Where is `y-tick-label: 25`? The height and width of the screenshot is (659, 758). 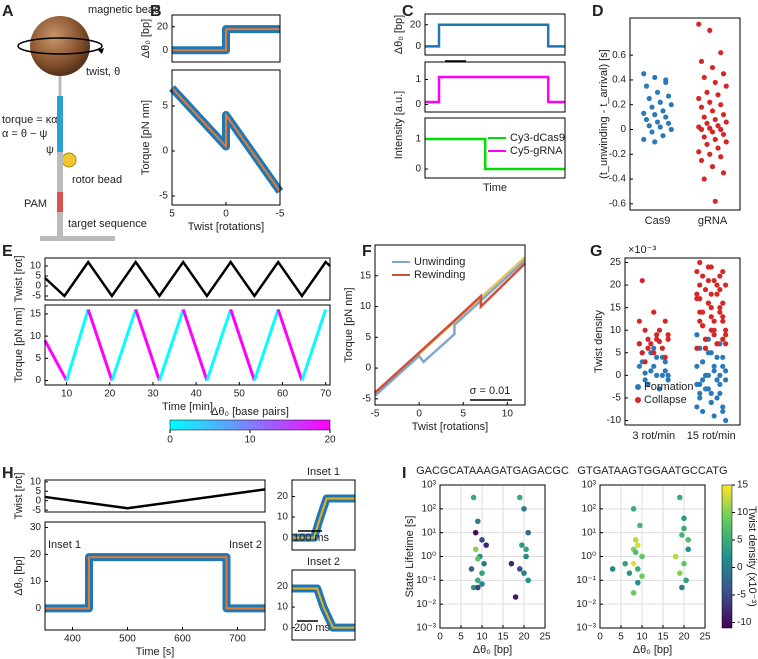
y-tick-label: 25 is located at coordinates (616, 262).